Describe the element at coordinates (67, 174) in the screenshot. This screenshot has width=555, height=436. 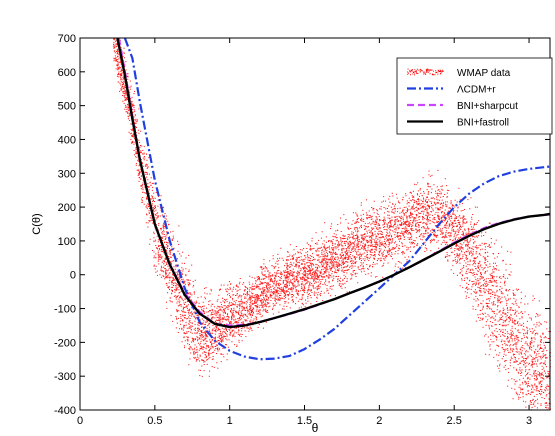
I see `y-tick-label: 300` at that location.